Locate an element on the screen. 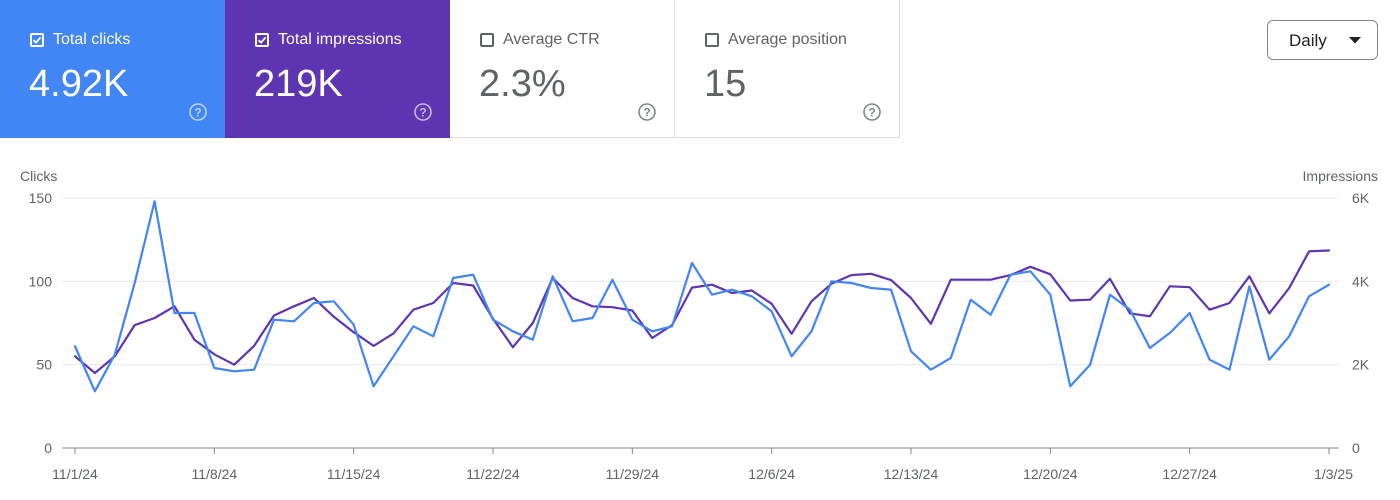 This screenshot has width=1400, height=500. right-tick-label: 4K is located at coordinates (1361, 281).